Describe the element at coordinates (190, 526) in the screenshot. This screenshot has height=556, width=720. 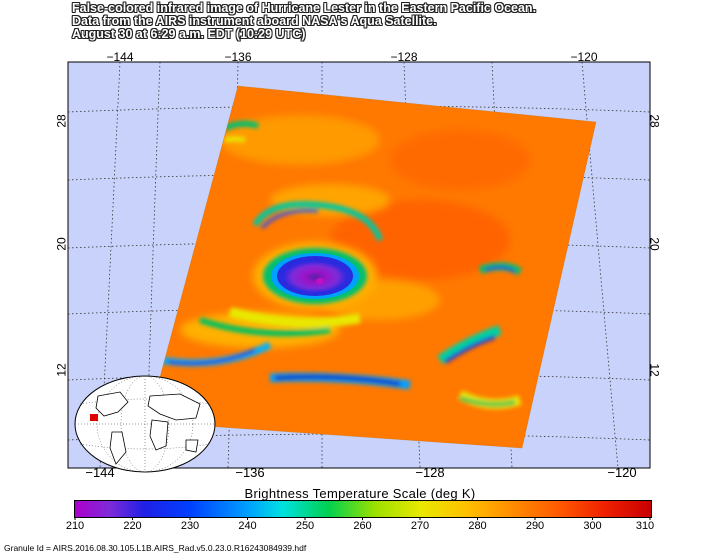
I see `colorbar-tick-label: 230` at that location.